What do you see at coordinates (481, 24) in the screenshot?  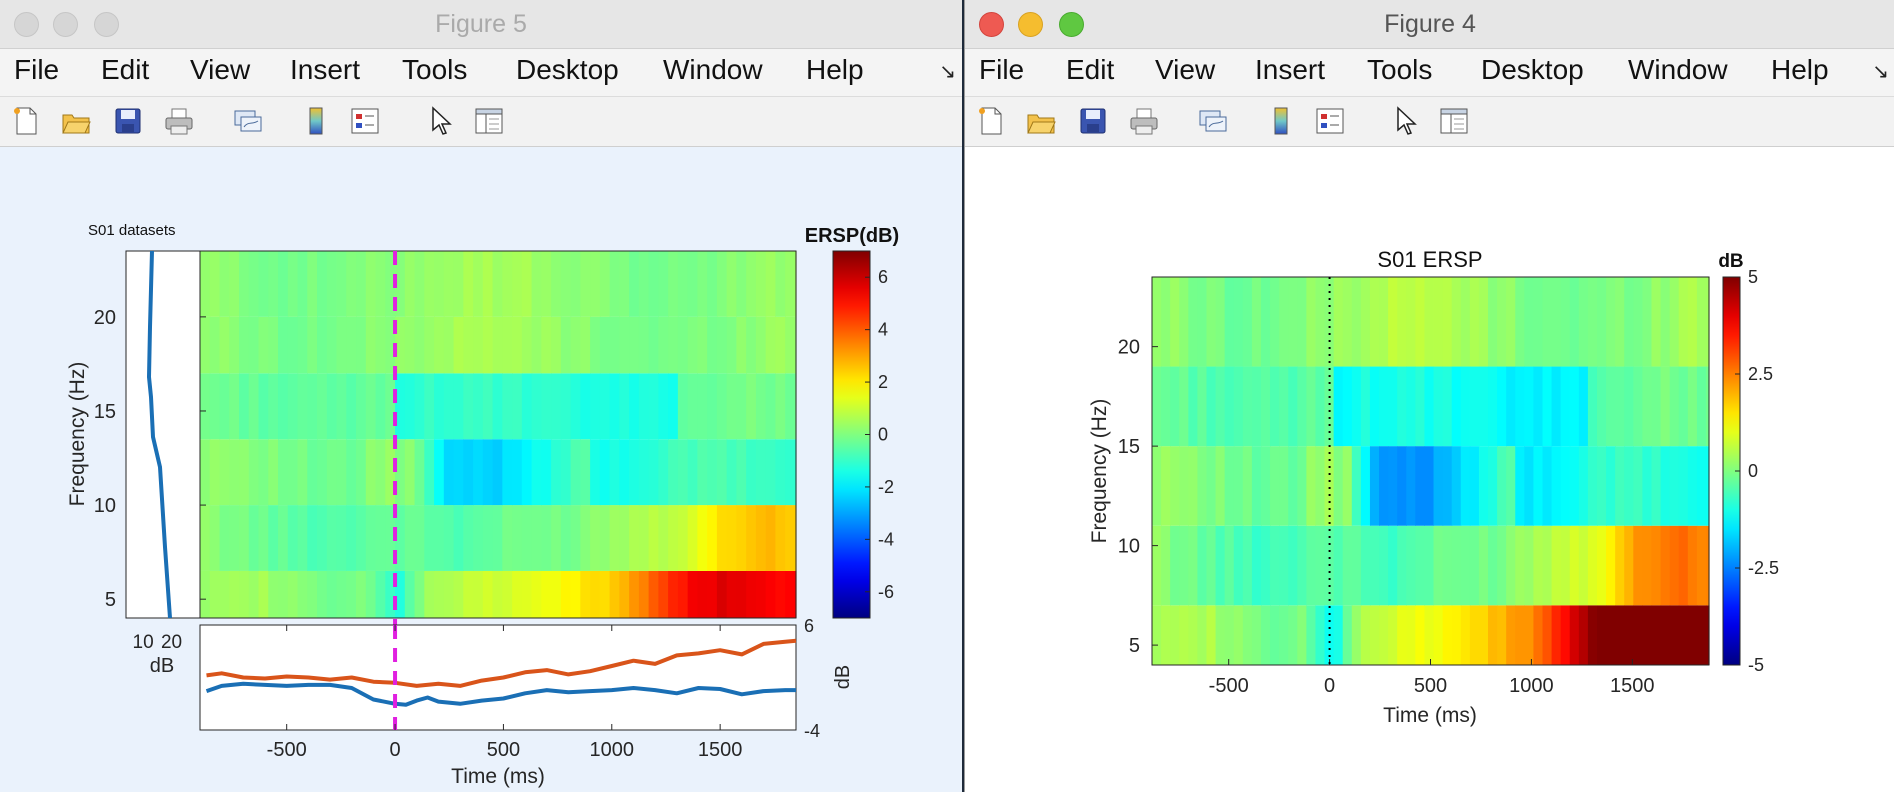 I see `title-bar: Figure 5` at bounding box center [481, 24].